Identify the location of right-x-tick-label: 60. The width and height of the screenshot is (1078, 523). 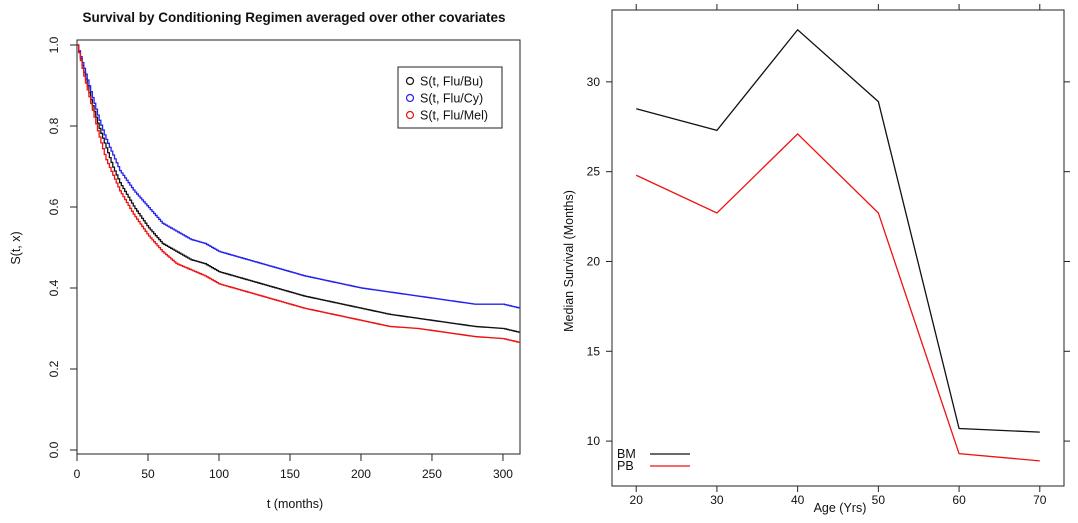
(959, 500).